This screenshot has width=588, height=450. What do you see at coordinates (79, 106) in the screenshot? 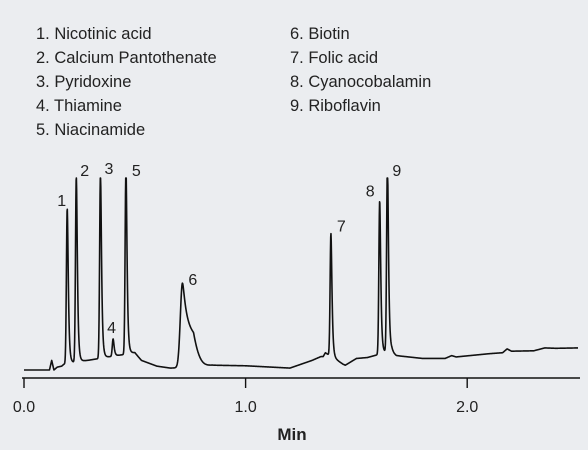
I see `legend-entry-4: 4. Thiamine` at bounding box center [79, 106].